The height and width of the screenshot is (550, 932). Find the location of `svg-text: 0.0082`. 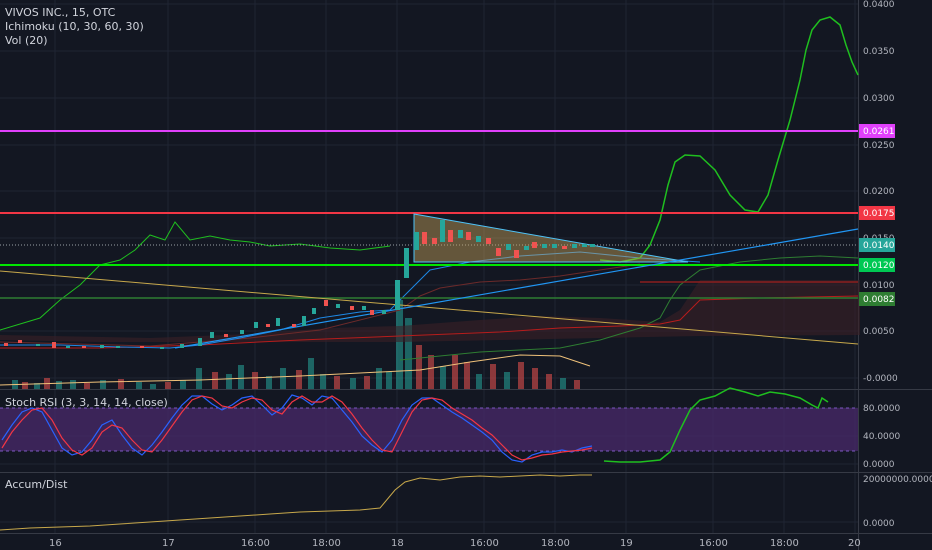

svg-text: 0.0082 is located at coordinates (879, 300).